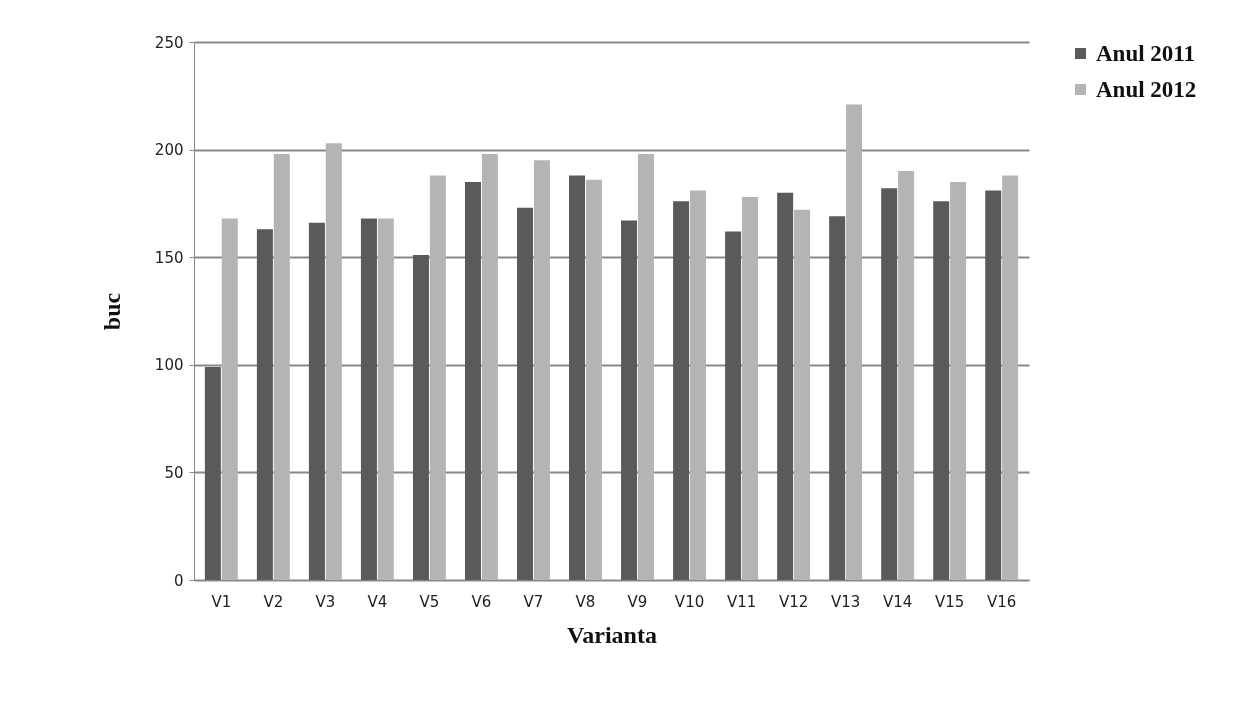  I want to click on y-tick-label: 0, so click(178, 580).